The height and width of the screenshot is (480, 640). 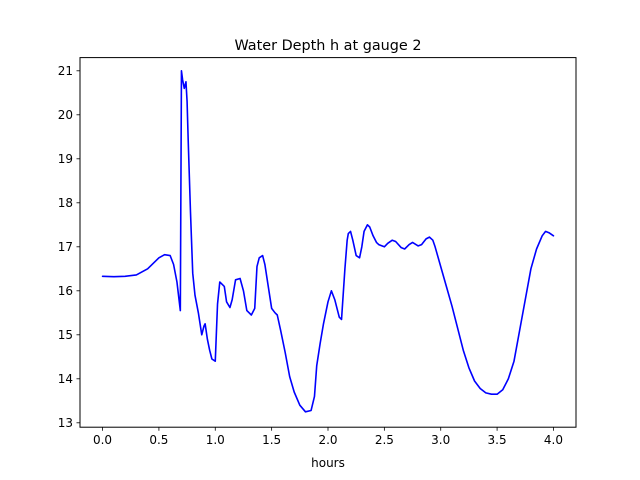 I want to click on x-axis: 0.0 0.5 1.0 1.5 2.0 2.5 3.0 3.5 4.0, so click(x=328, y=437).